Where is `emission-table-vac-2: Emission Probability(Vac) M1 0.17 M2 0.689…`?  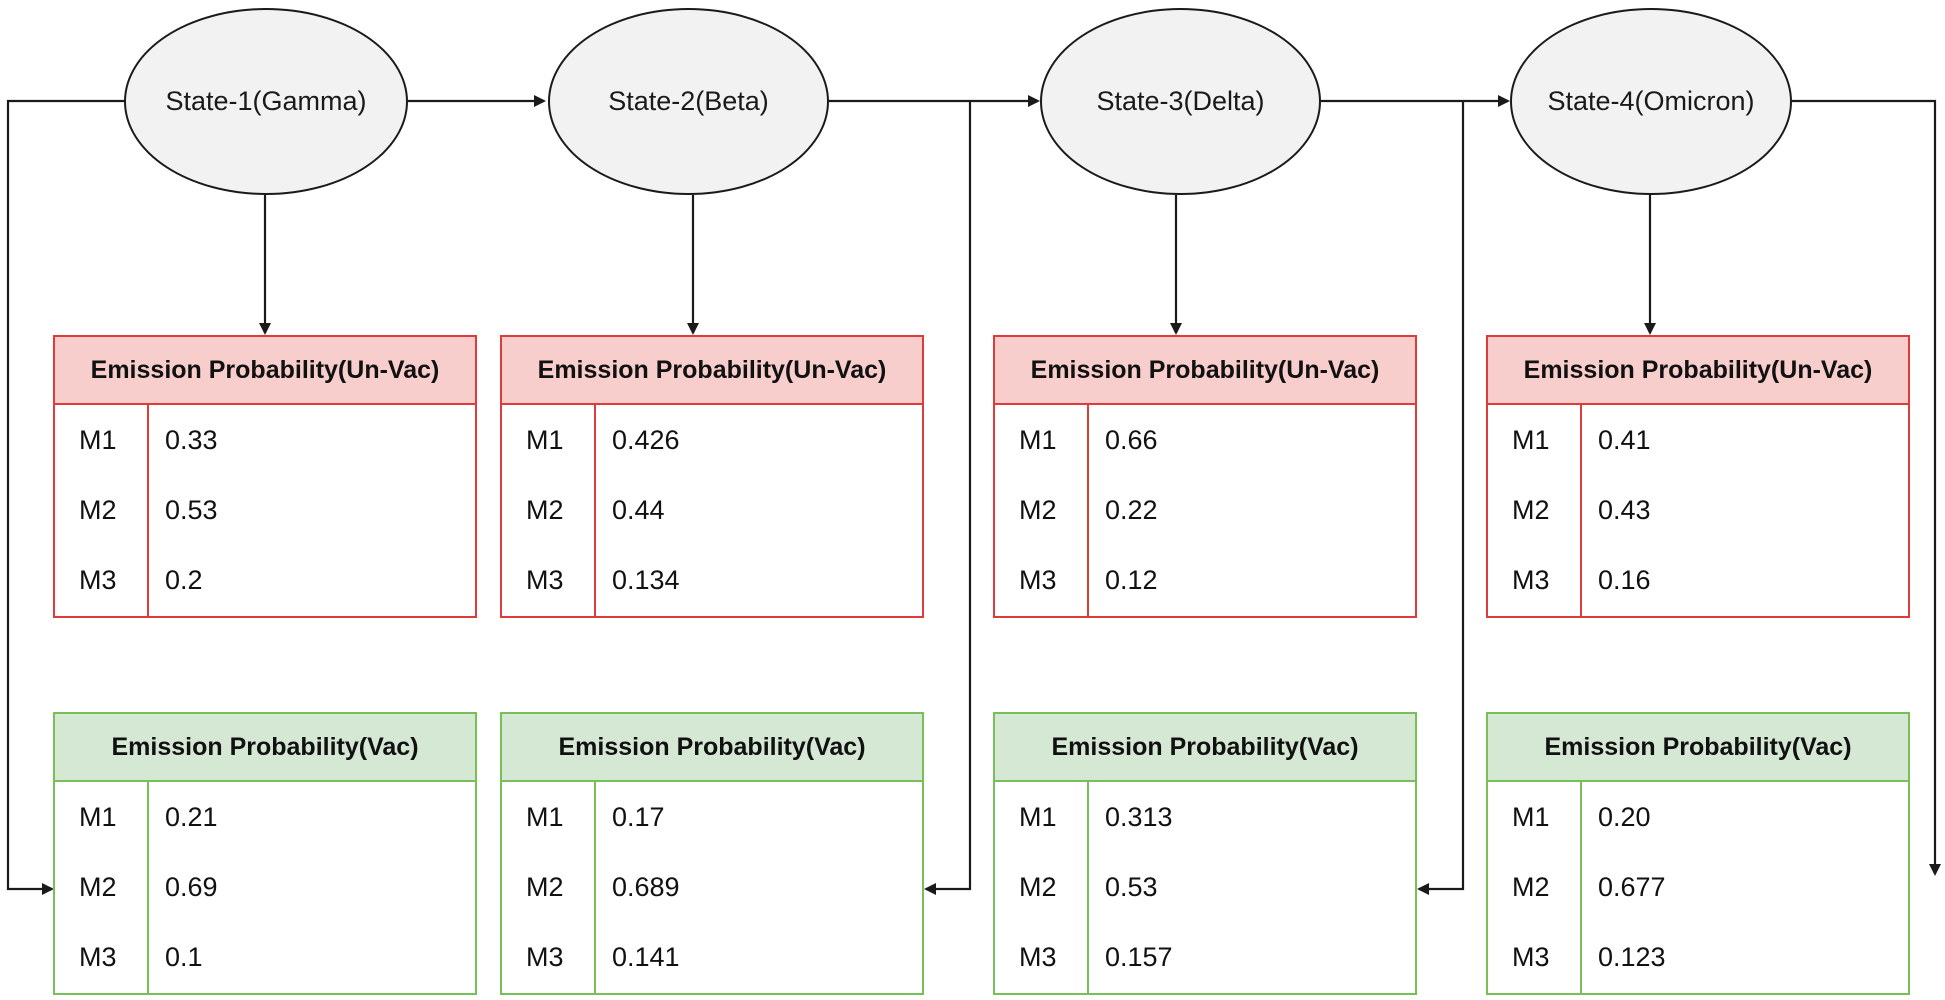 emission-table-vac-2: Emission Probability(Vac) M1 0.17 M2 0.689… is located at coordinates (712, 853).